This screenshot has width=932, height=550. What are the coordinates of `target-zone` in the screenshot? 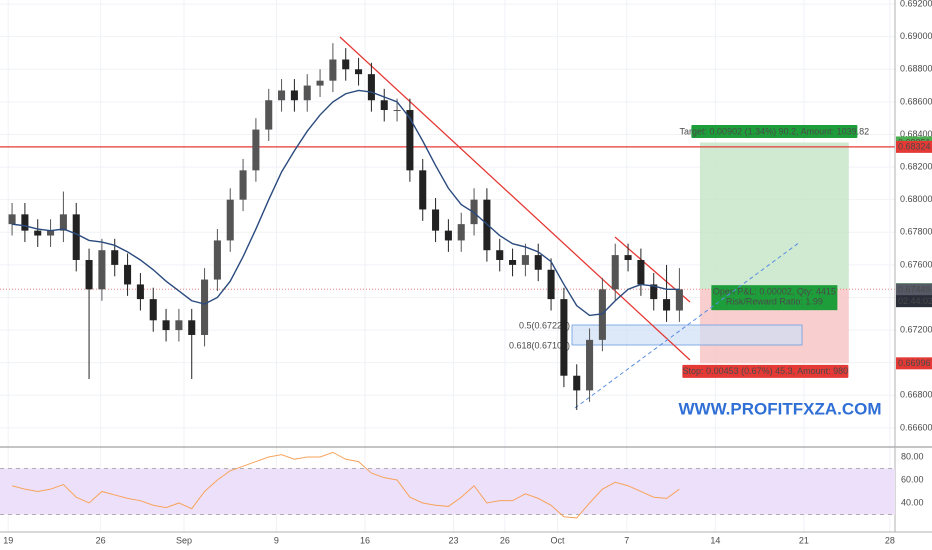 It's located at (774, 216).